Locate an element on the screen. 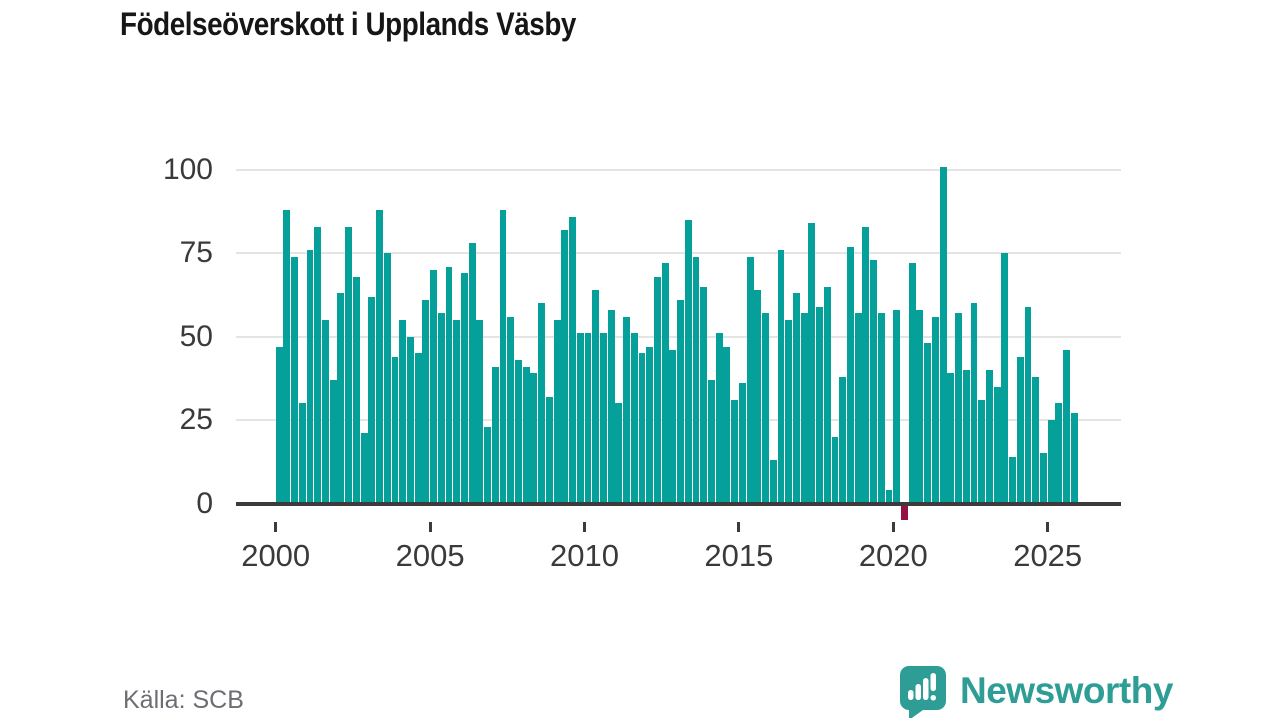 Image resolution: width=1280 pixels, height=720 pixels. newsworthy-logo: Newsworthy is located at coordinates (1035, 691).